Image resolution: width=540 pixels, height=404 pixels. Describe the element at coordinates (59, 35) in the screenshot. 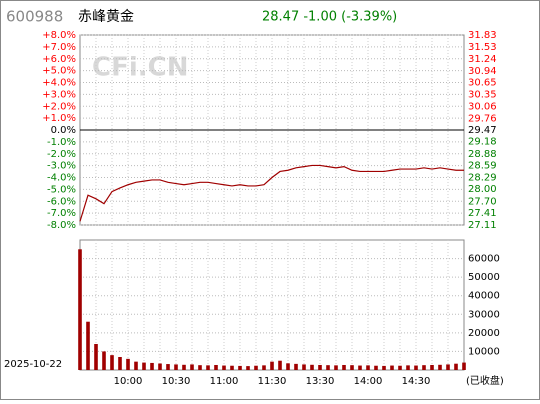

I see `y-tick-label: +8.0%` at that location.